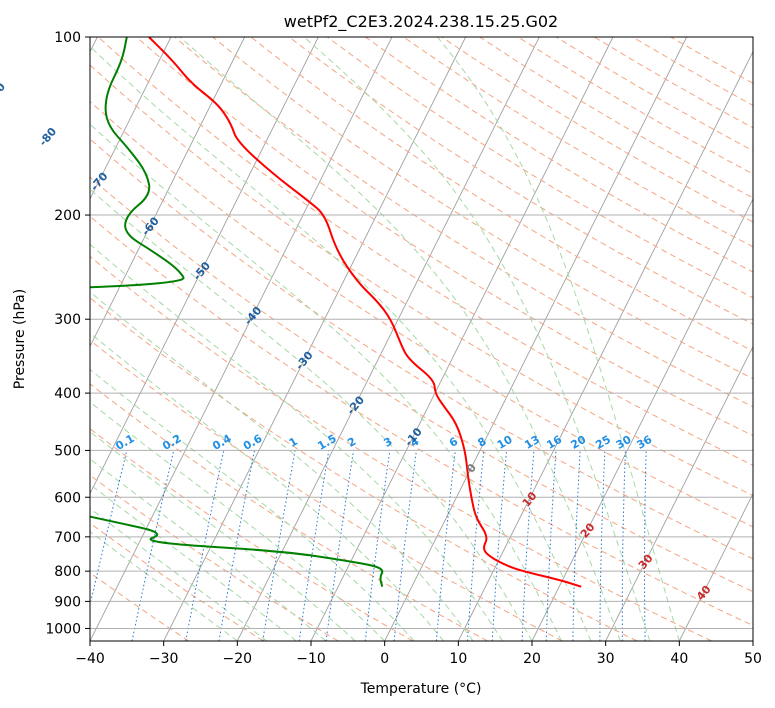 This screenshot has height=708, width=775. I want to click on chart-title: wetPf2_C2E3.2024.238.15.25.G02, so click(421, 22).